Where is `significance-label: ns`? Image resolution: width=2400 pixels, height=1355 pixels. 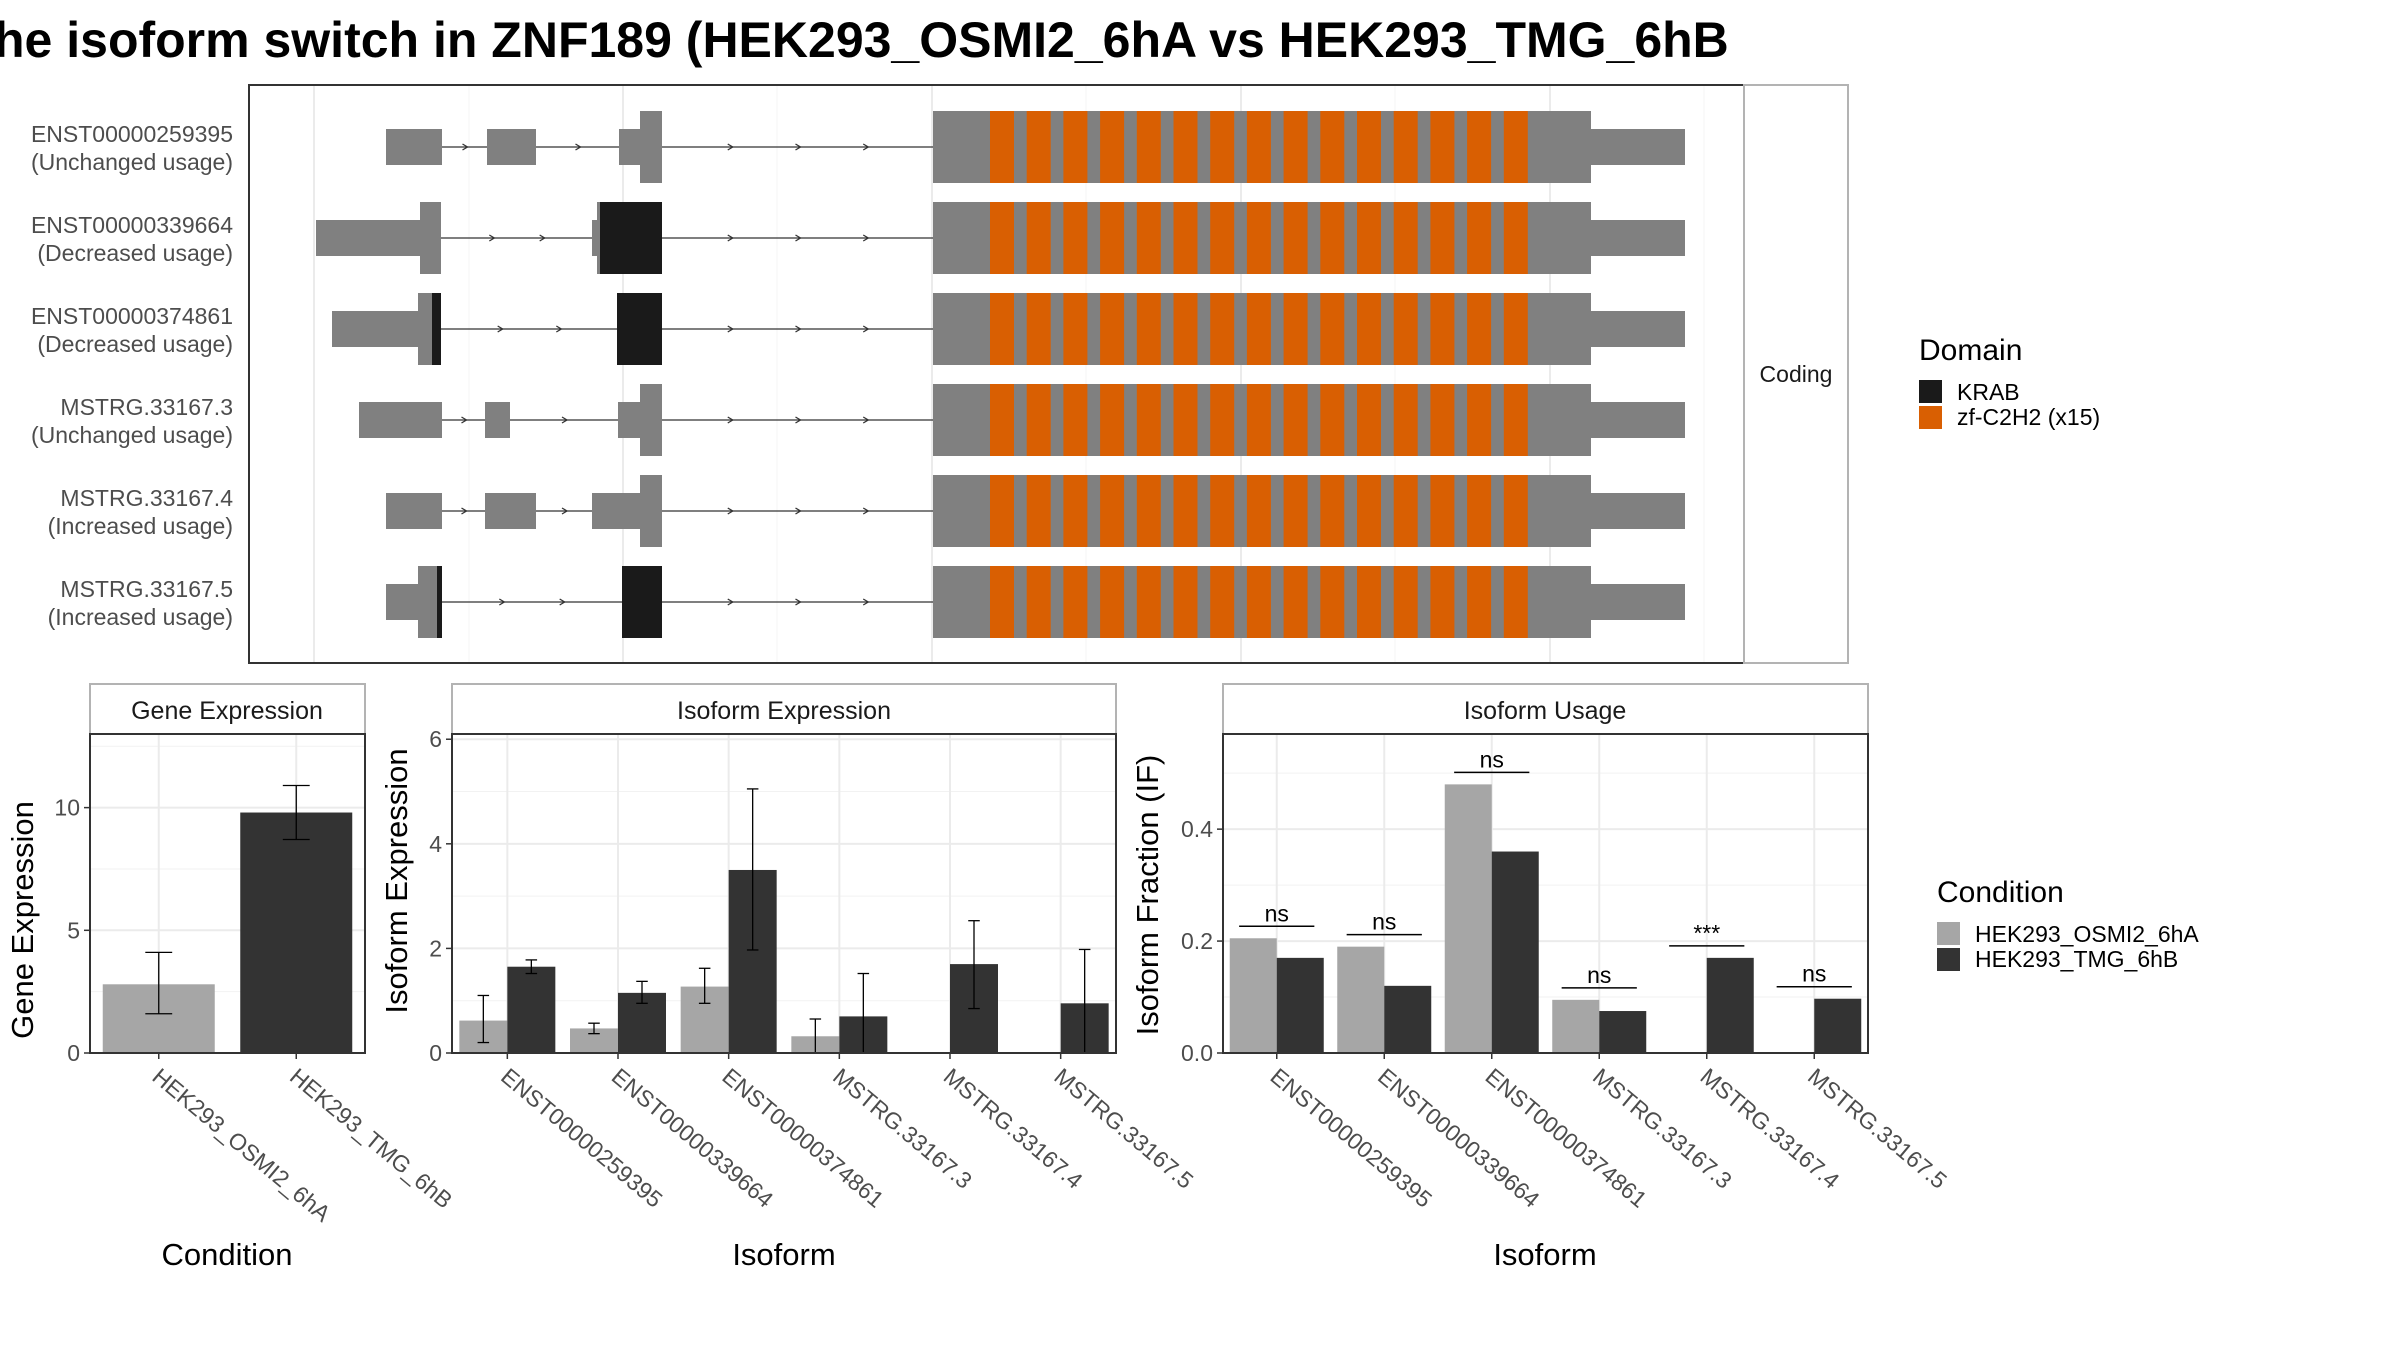 significance-label: ns is located at coordinates (1384, 922).